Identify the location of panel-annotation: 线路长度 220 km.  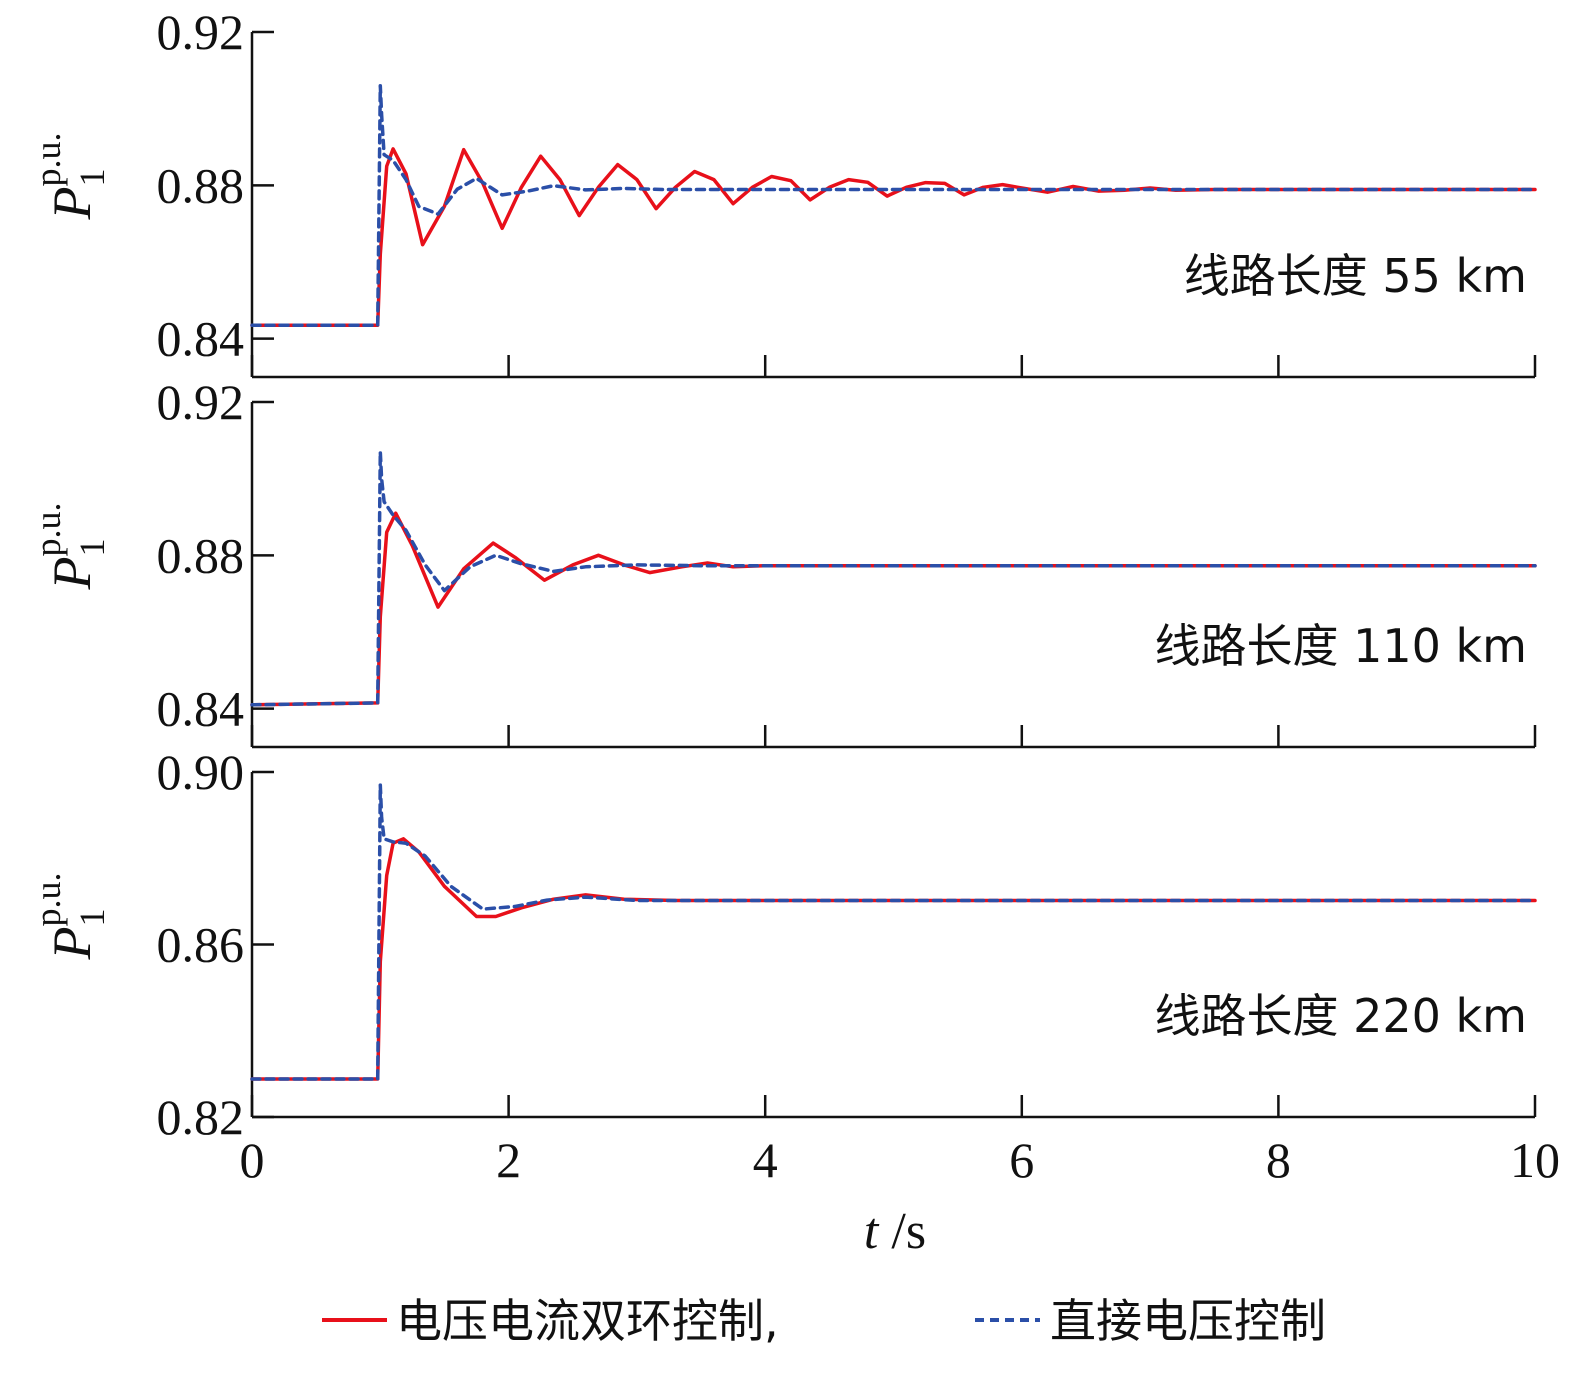
(1341, 1016).